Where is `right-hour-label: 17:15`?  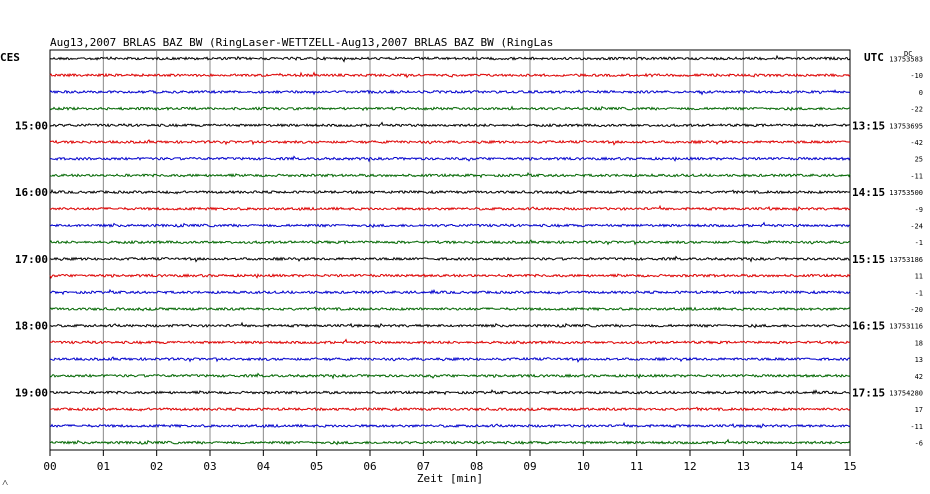
right-hour-label: 17:15 is located at coordinates (868, 393).